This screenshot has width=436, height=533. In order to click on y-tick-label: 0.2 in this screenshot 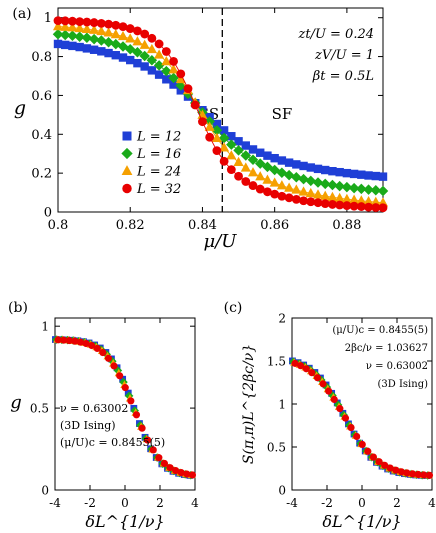, I will do `click(41, 174)`.